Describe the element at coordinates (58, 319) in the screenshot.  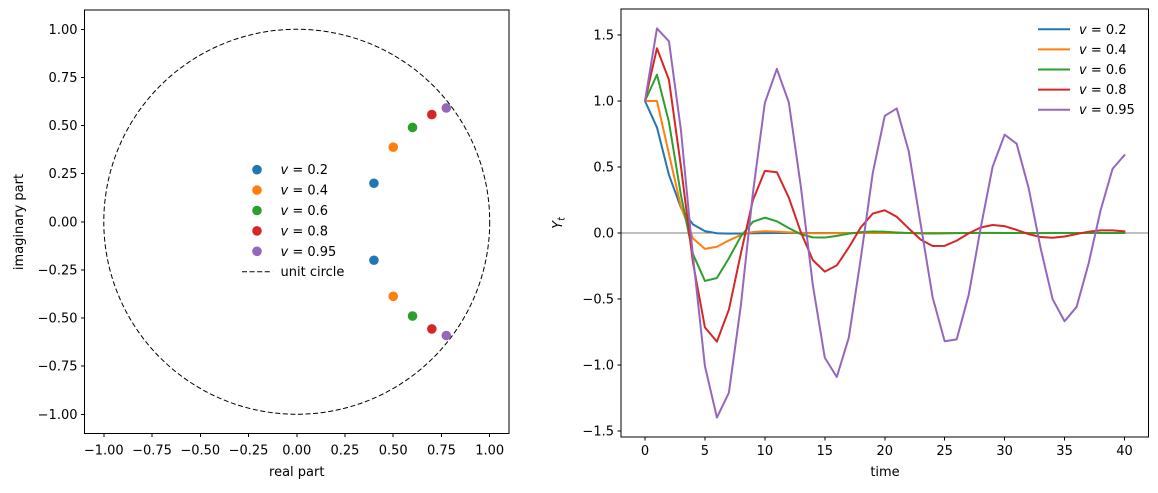
I see `y-tick-label: −0.50` at that location.